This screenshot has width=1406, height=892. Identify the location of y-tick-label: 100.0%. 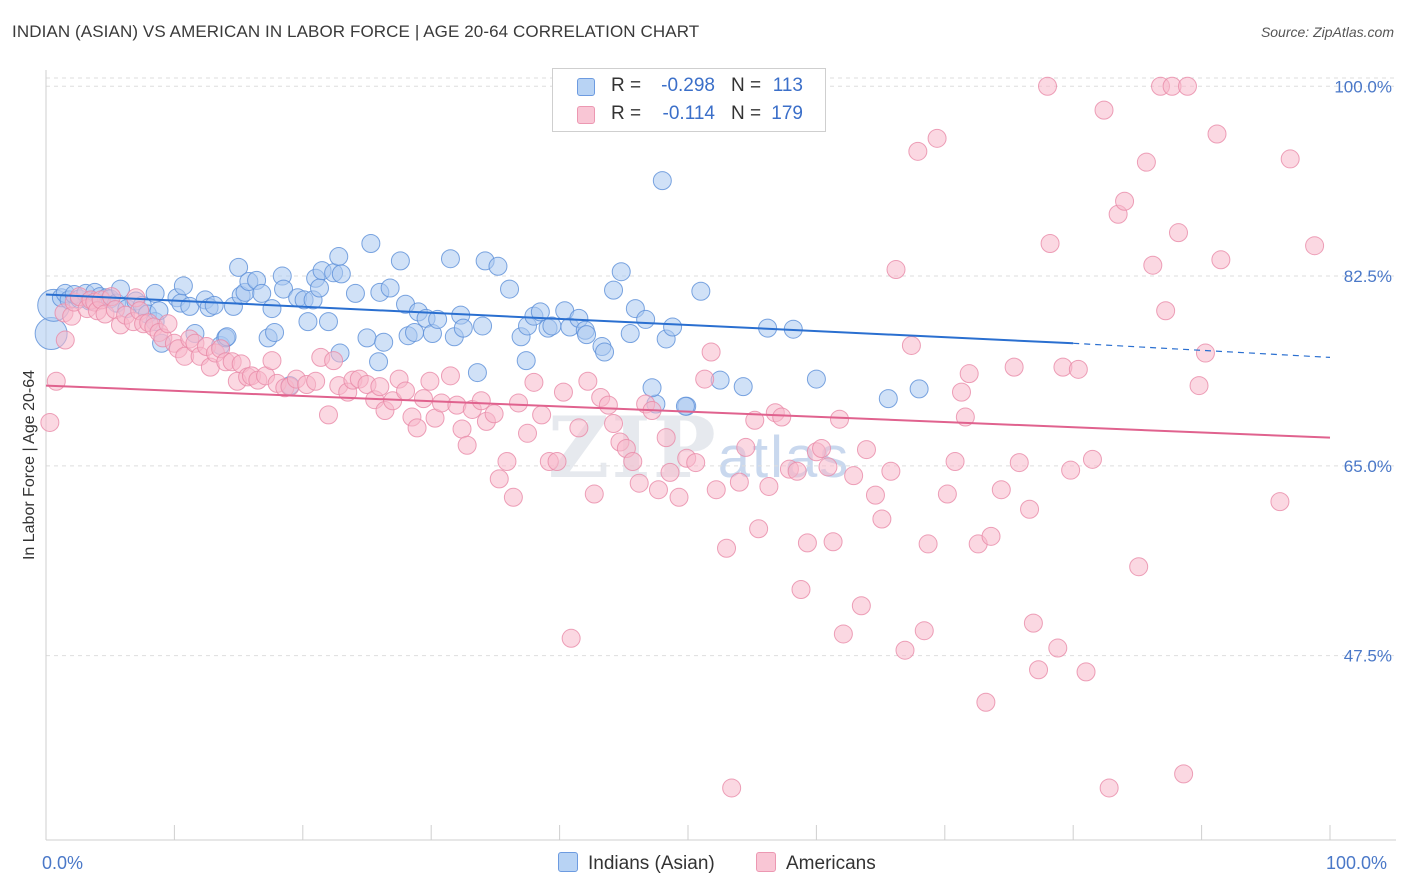
(1363, 86).